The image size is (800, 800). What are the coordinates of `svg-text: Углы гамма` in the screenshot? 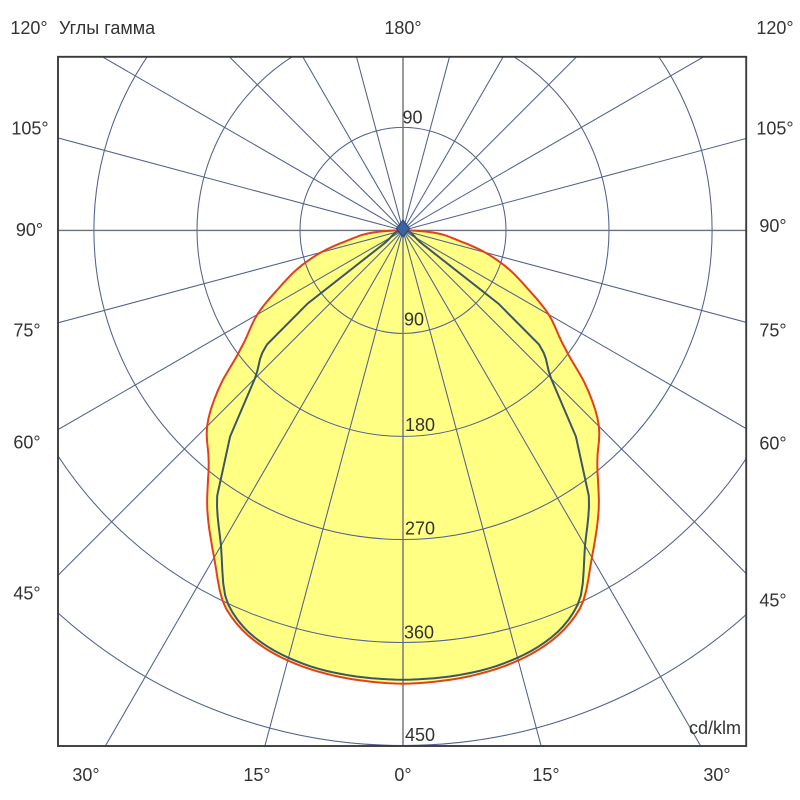 It's located at (107, 28).